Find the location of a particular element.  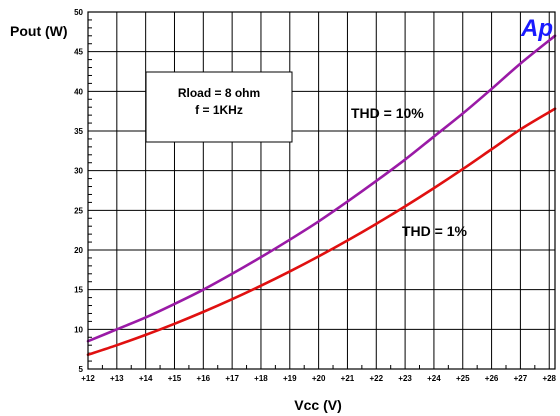

x-tick-label: +12 is located at coordinates (88, 378).